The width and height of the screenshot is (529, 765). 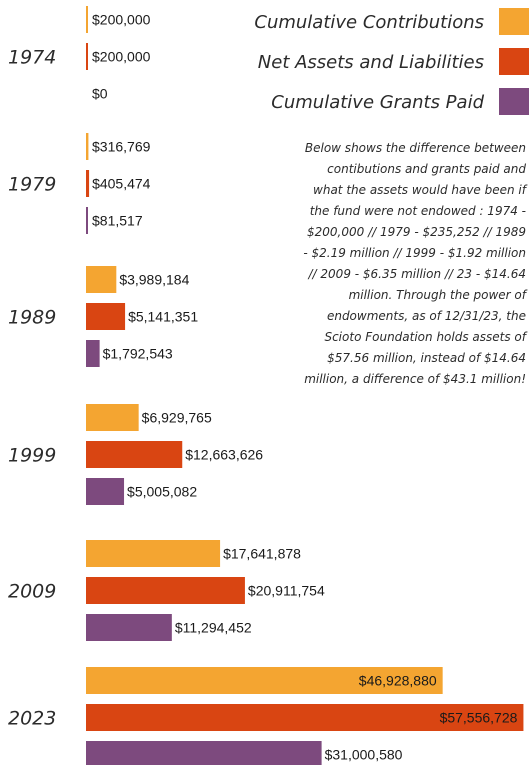 I want to click on value-label-assets-1989: $5,141,351, so click(x=163, y=317).